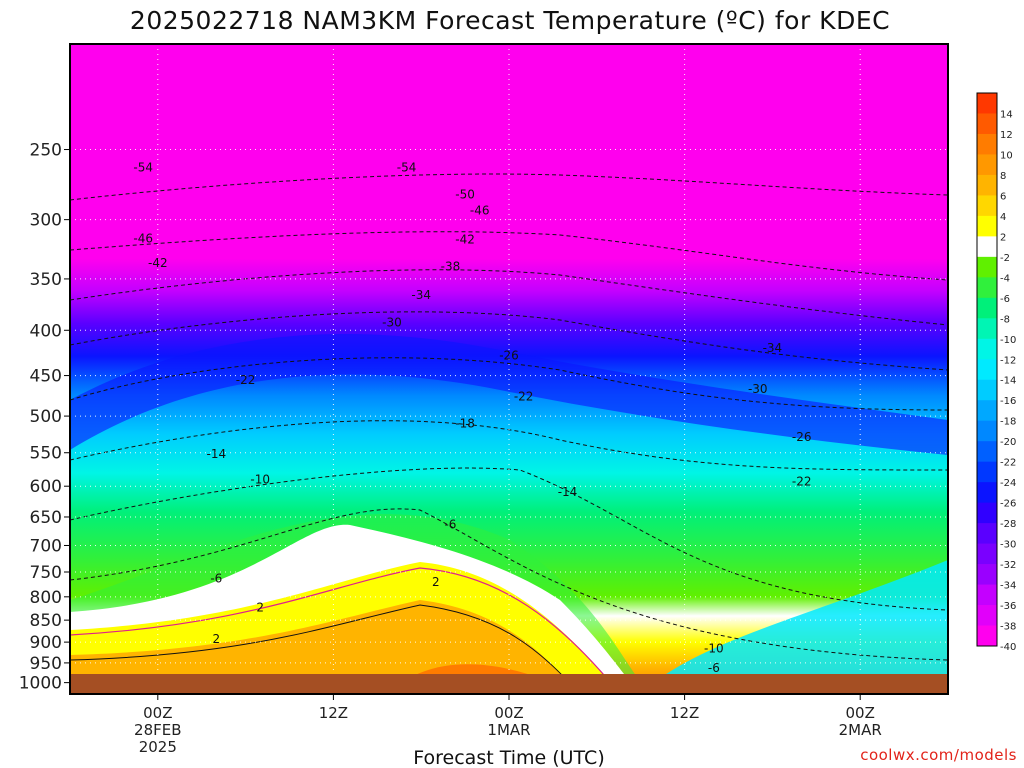 Image resolution: width=1024 pixels, height=768 pixels. What do you see at coordinates (1008, 524) in the screenshot?
I see `colorbar-tick-label: -28` at bounding box center [1008, 524].